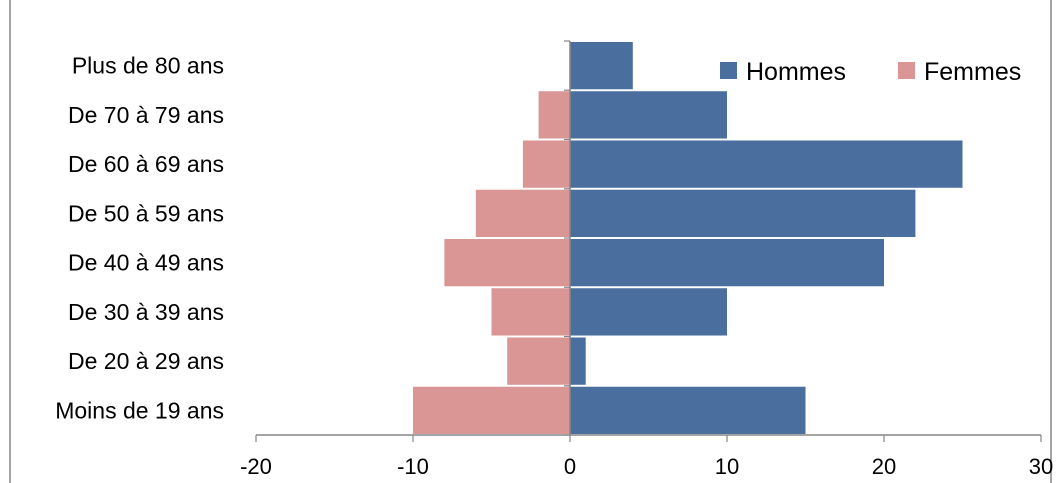 This screenshot has height=483, width=1059. I want to click on bar-hommes-de-40-a-49-ans, so click(727, 262).